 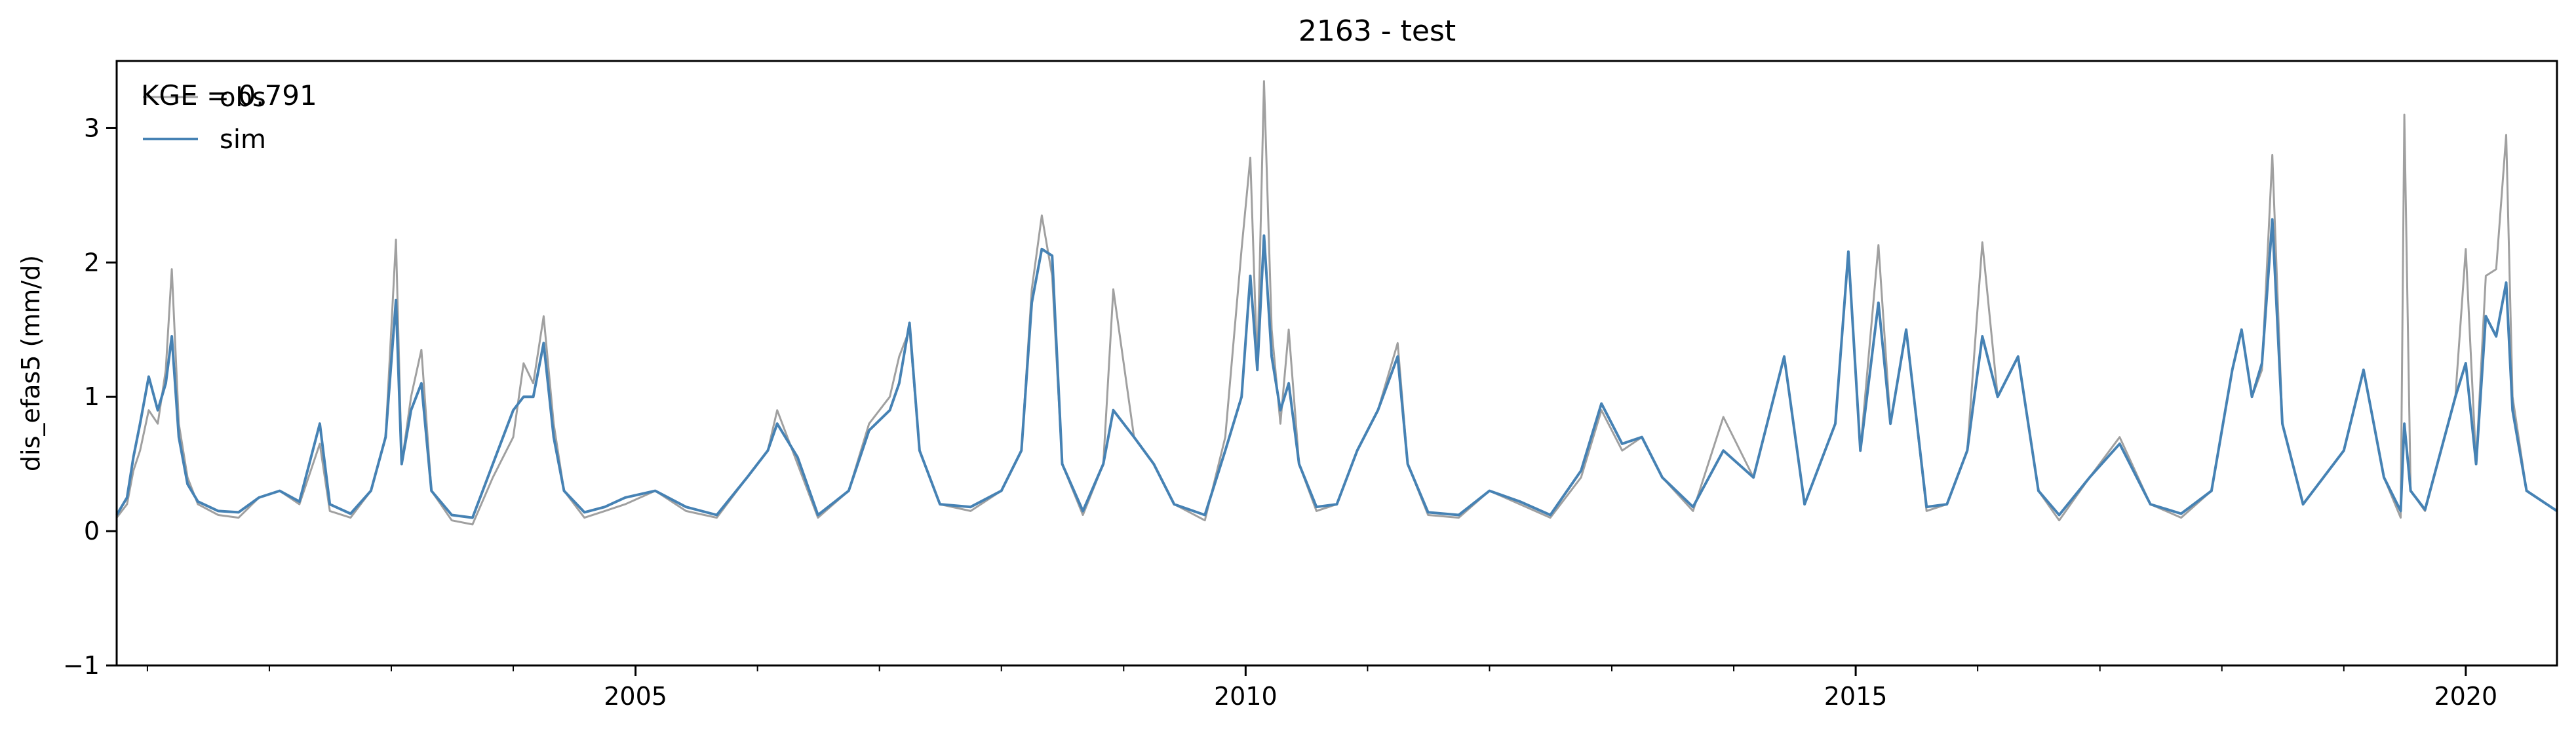 What do you see at coordinates (92, 531) in the screenshot?
I see `y-tick-label-0: 0` at bounding box center [92, 531].